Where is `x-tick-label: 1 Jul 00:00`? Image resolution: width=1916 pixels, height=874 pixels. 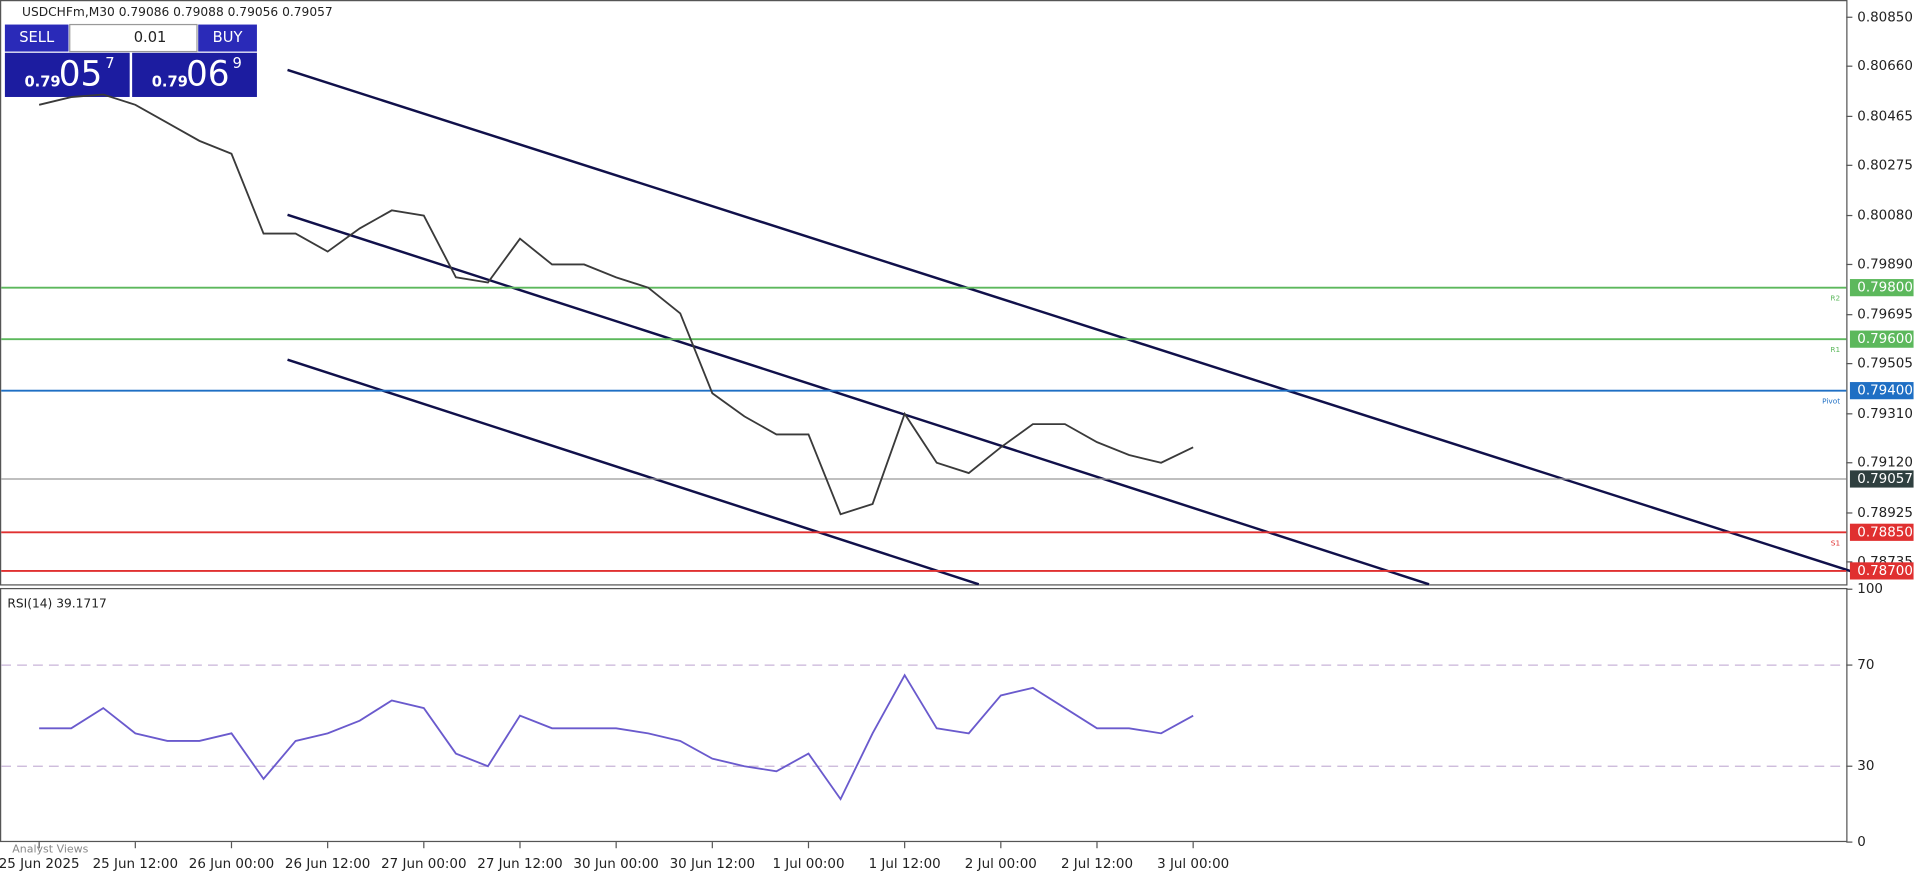
x-tick-label: 1 Jul 00:00 is located at coordinates (808, 864).